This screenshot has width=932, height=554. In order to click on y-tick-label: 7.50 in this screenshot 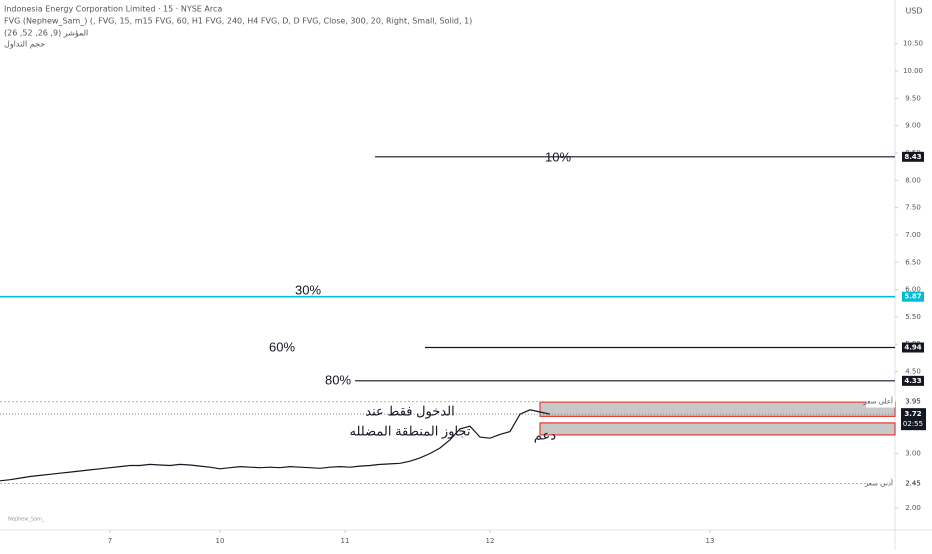, I will do `click(913, 208)`.